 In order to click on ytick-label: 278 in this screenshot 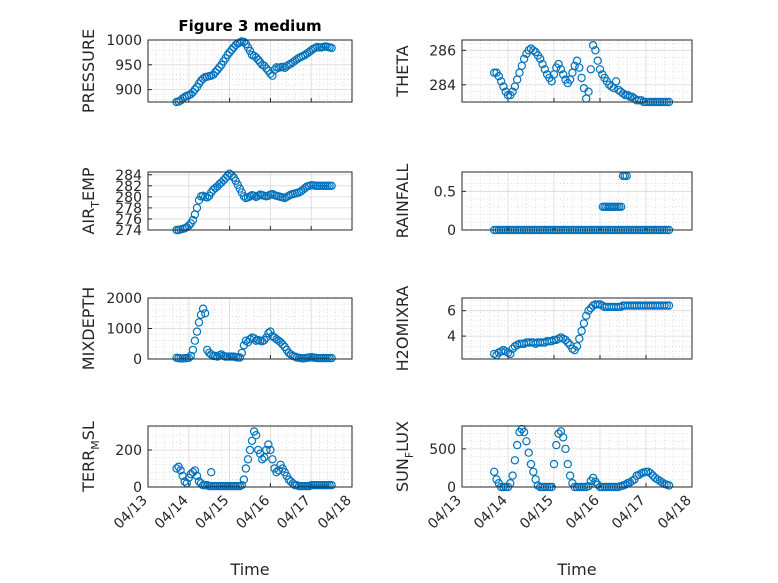, I will do `click(128, 209)`.